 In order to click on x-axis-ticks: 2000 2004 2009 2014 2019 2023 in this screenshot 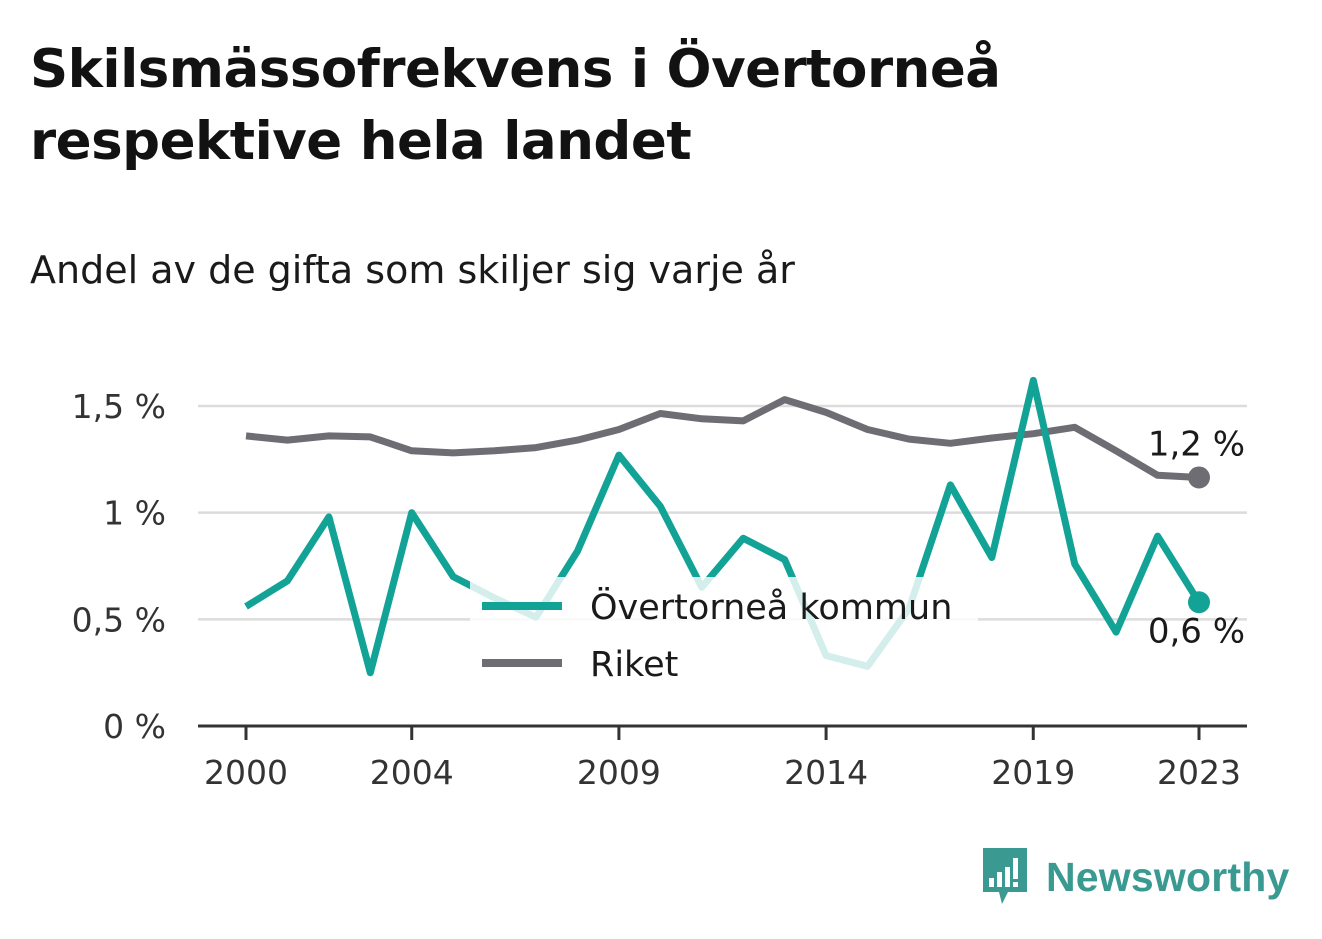, I will do `click(722, 759)`.